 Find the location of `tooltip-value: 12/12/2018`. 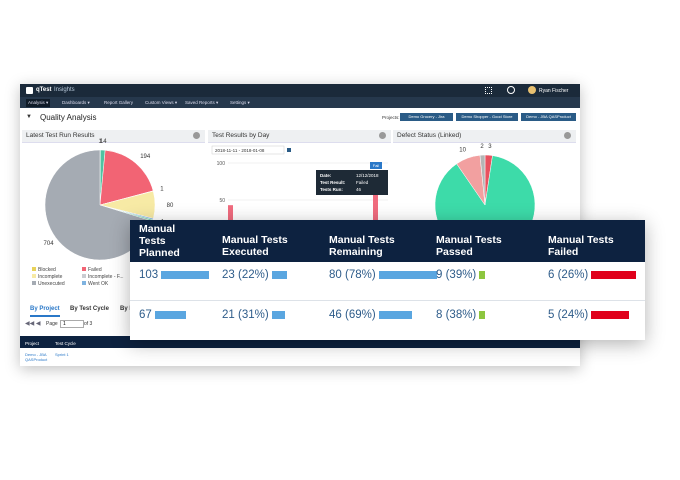

tooltip-value: 12/12/2018 is located at coordinates (367, 175).